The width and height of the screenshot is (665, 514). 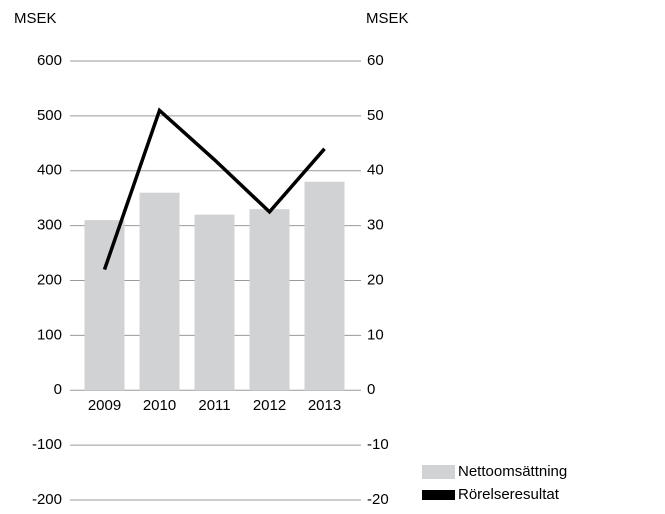 What do you see at coordinates (375, 279) in the screenshot?
I see `y2-tick-label: 20` at bounding box center [375, 279].